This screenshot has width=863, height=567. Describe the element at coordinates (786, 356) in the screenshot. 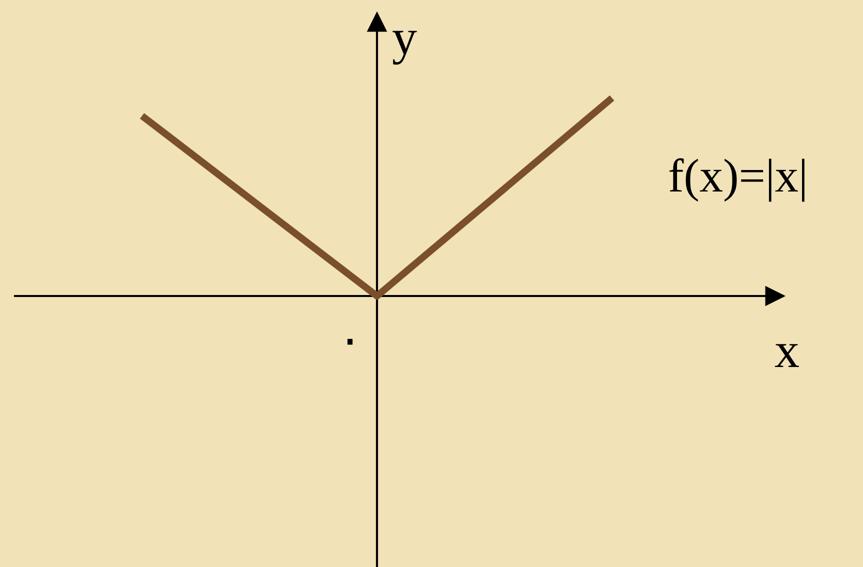

I see `x-axis-title: x` at that location.